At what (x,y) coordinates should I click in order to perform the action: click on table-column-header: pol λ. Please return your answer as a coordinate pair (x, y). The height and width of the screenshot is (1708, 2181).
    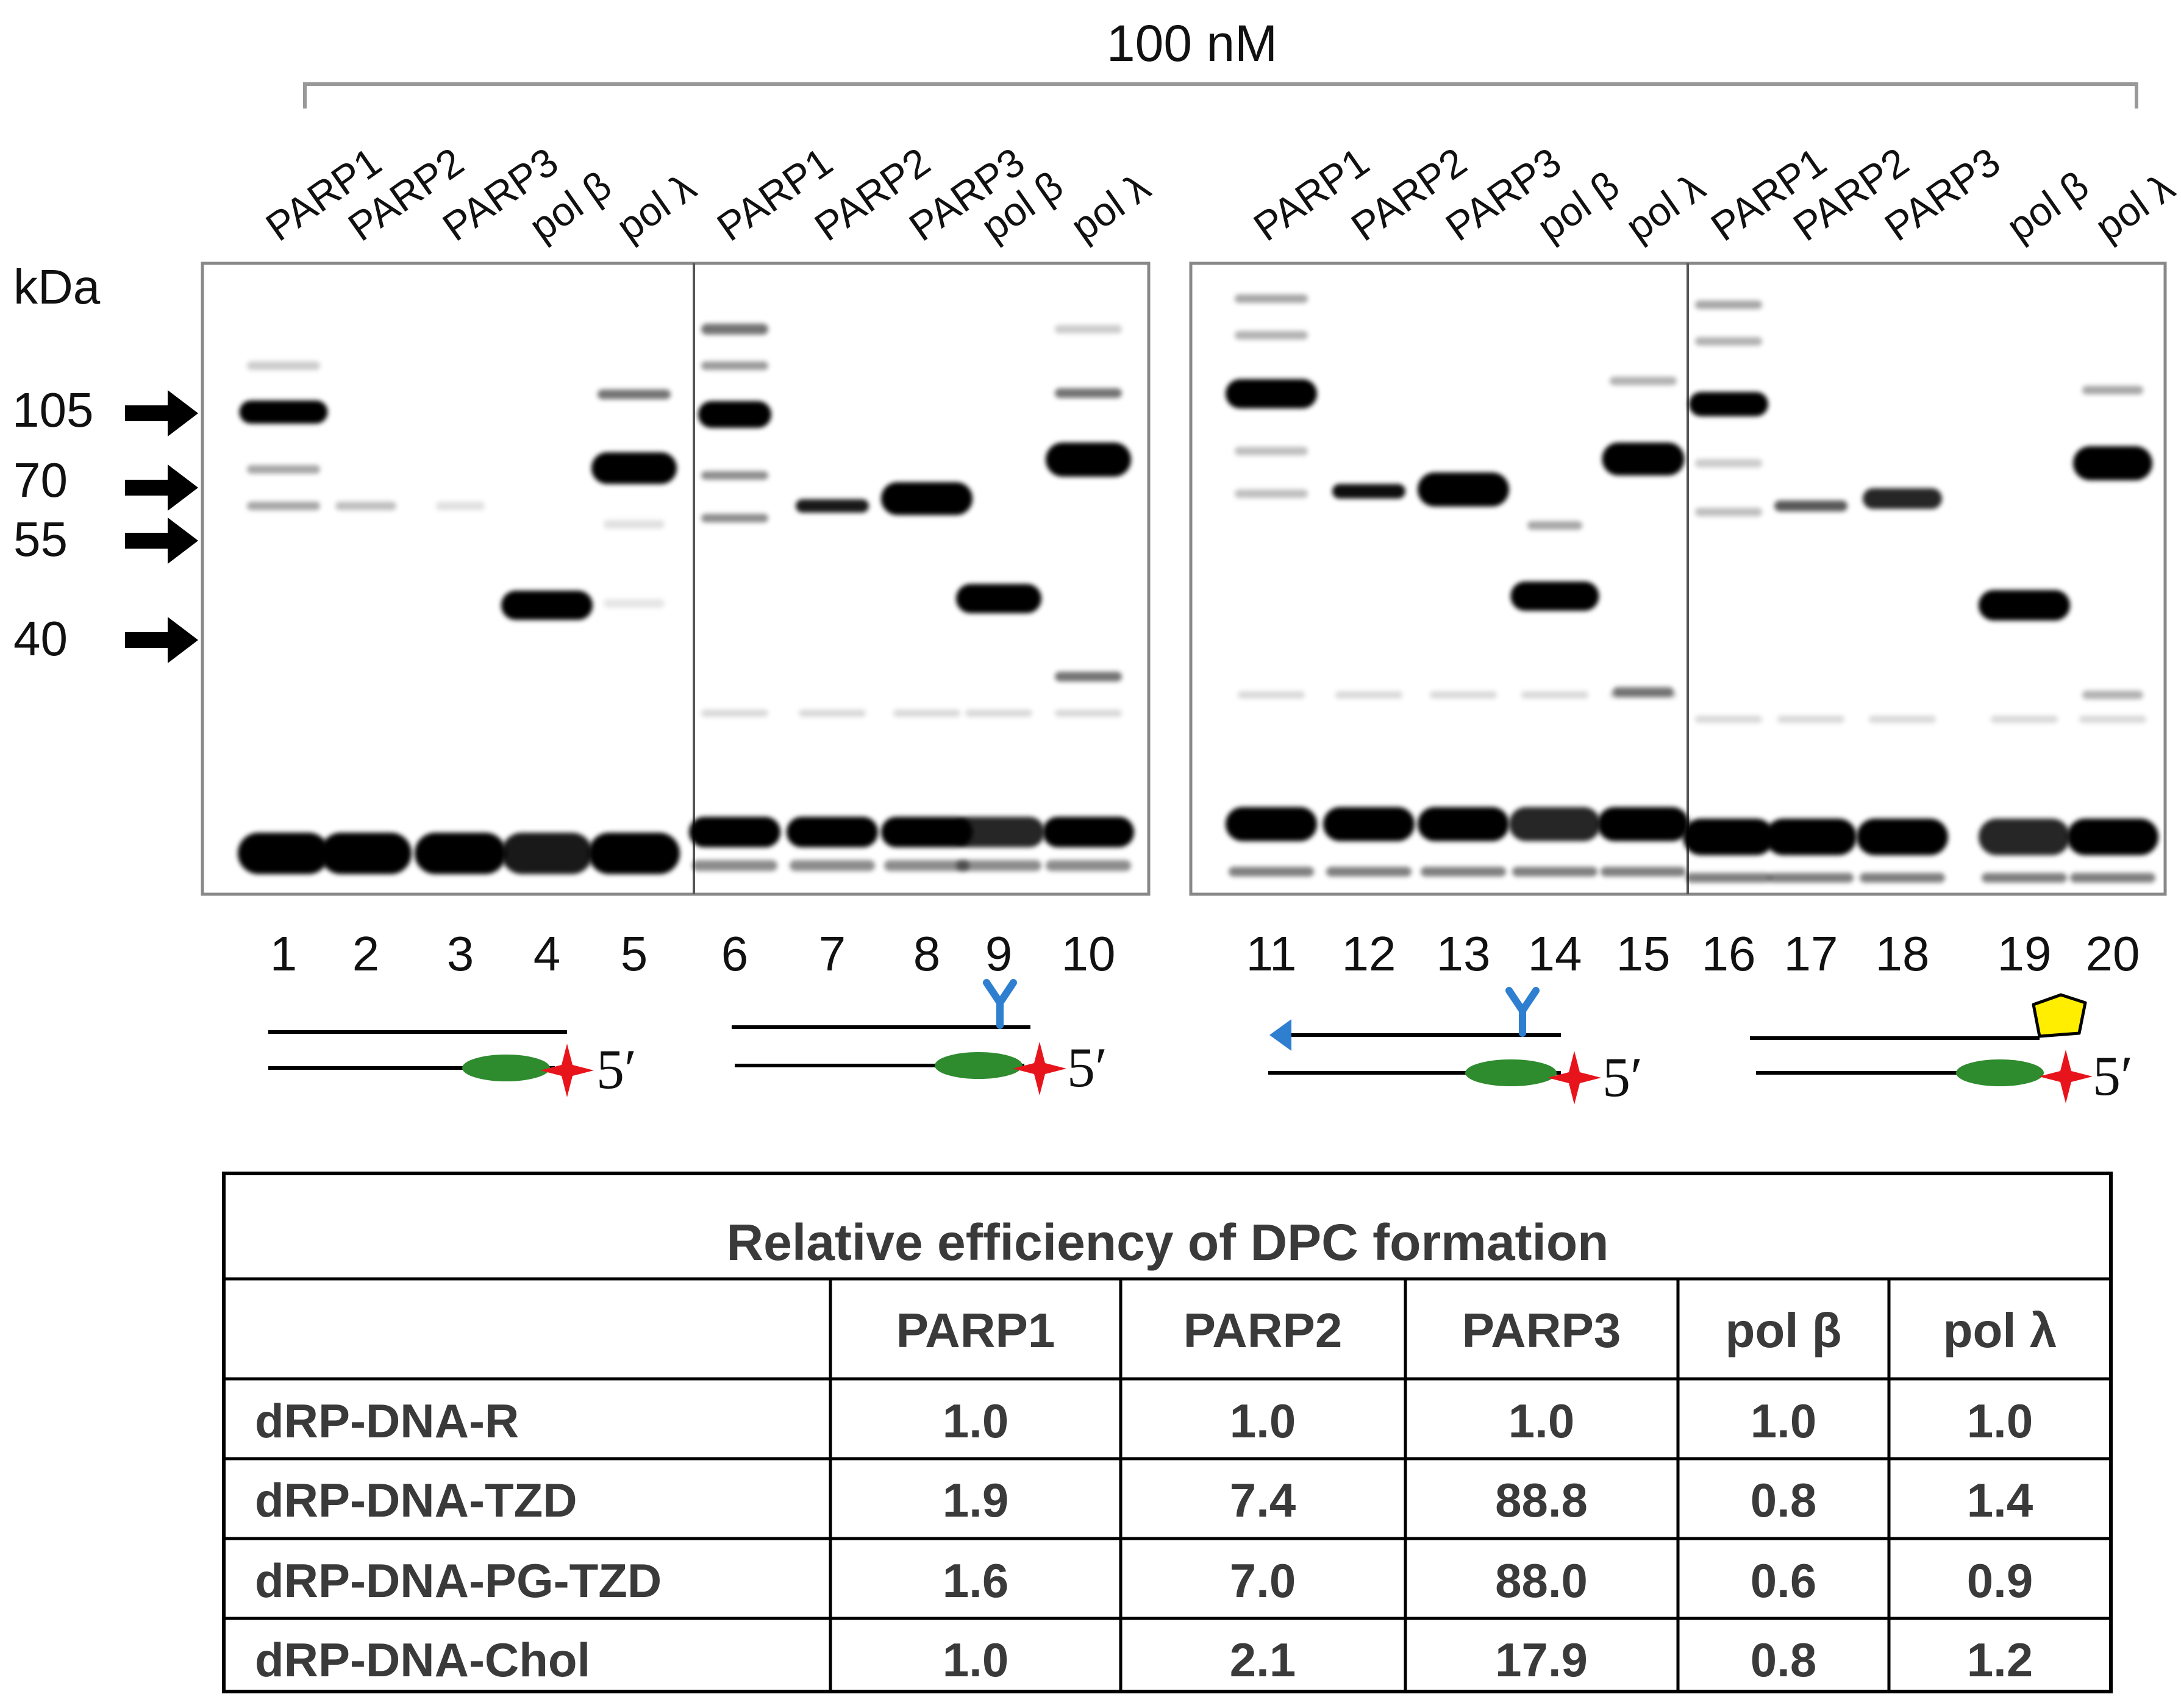
    Looking at the image, I should click on (2000, 1330).